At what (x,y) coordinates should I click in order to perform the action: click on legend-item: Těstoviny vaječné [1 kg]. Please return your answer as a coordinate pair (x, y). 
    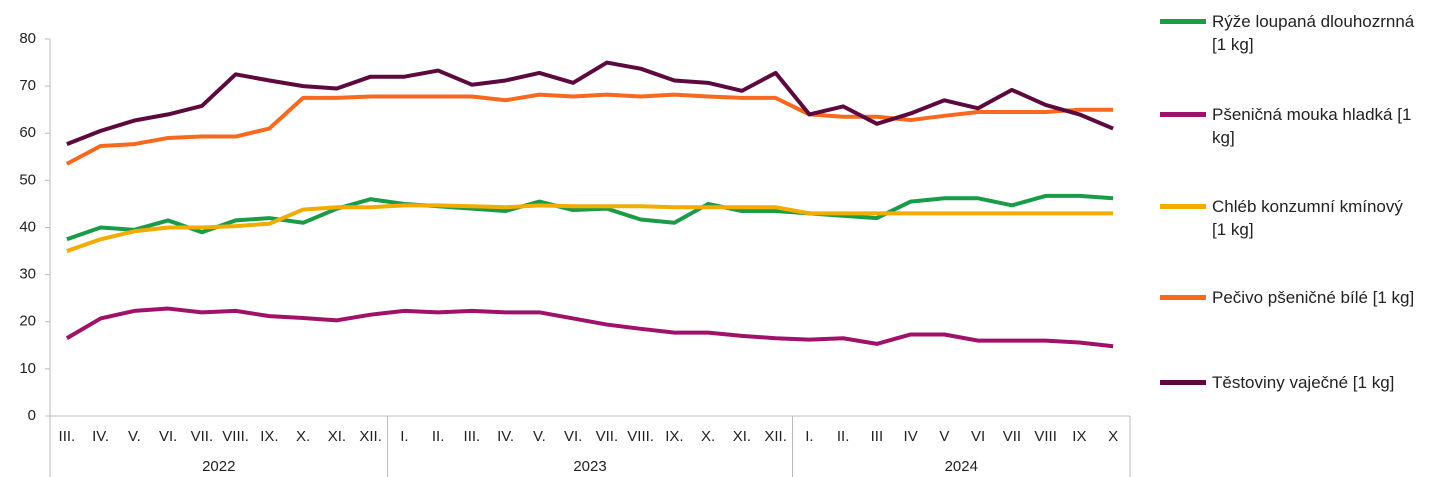
    Looking at the image, I should click on (1288, 382).